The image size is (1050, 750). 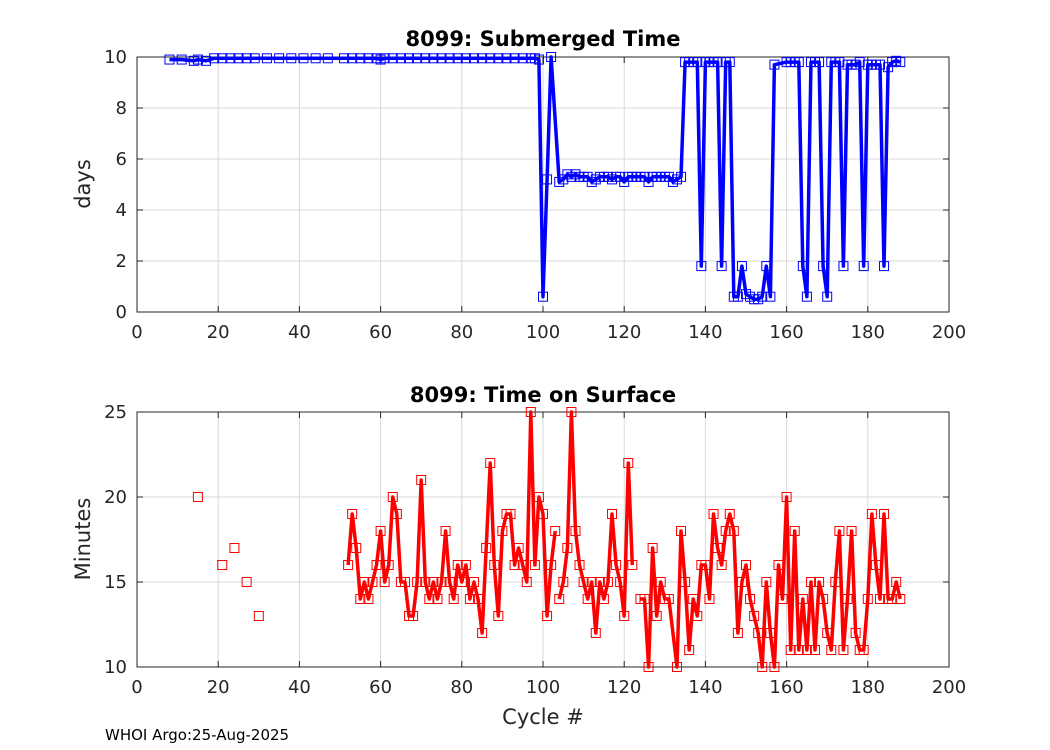 I want to click on y-tick-label: 15, so click(x=115, y=582).